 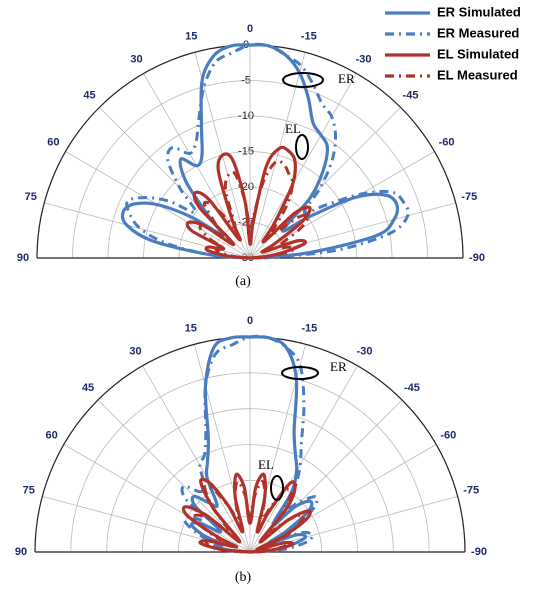 I want to click on caption: (b), so click(x=243, y=577).